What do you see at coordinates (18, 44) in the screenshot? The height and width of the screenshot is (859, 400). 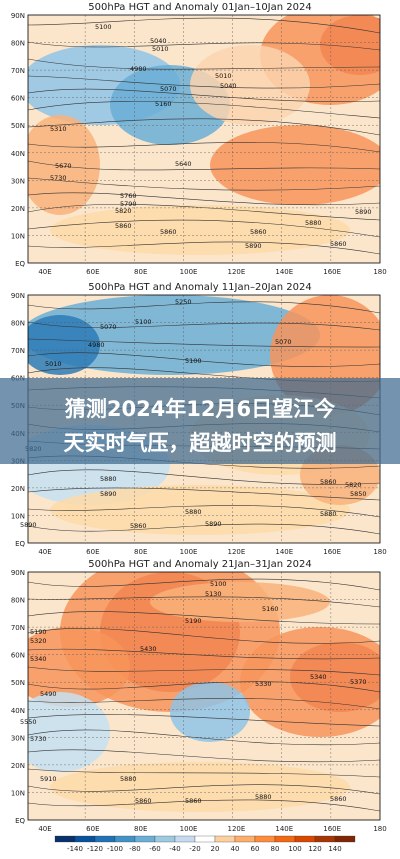 I see `lat-label: 80N` at bounding box center [18, 44].